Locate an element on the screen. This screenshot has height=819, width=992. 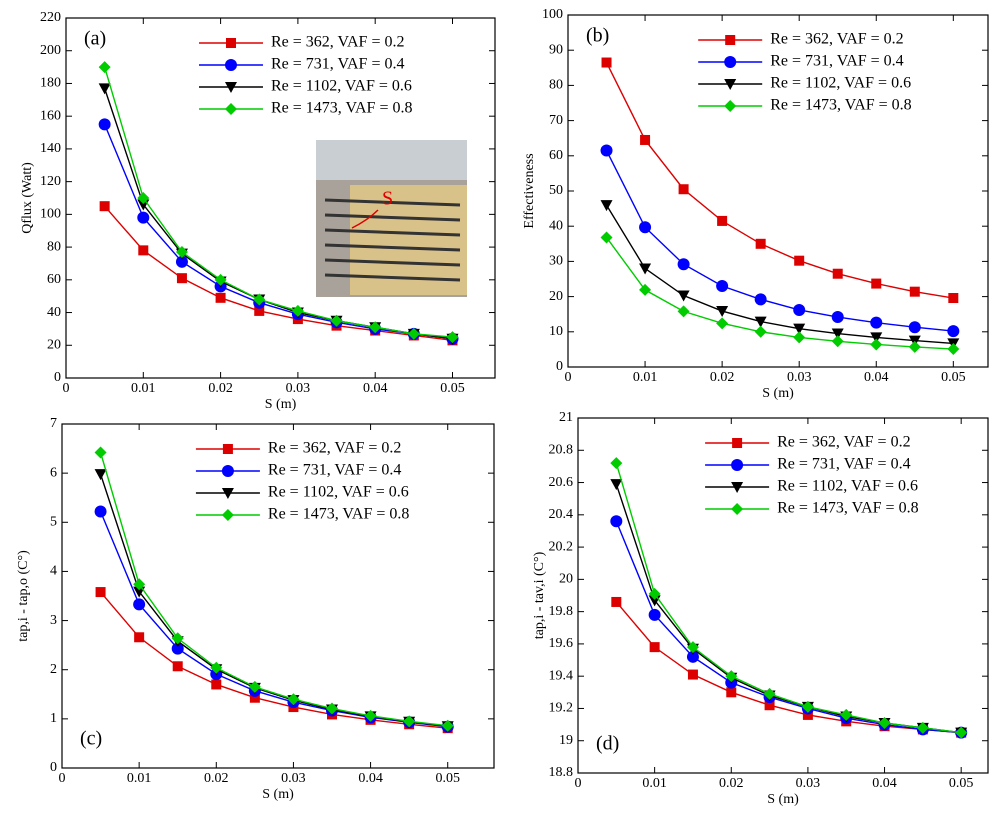
y-tick-label: 19.8 is located at coordinates (561, 611).